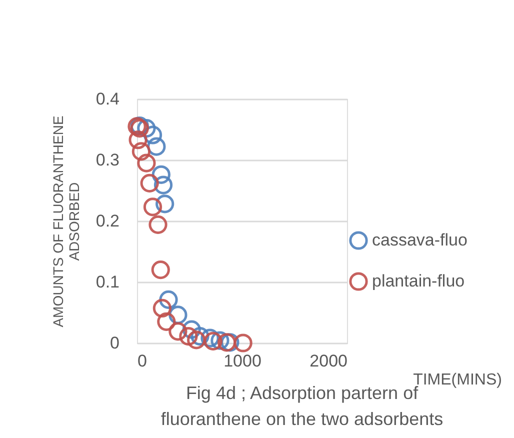 The image size is (514, 438). I want to click on legend-label: cassava-fluo, so click(420, 240).